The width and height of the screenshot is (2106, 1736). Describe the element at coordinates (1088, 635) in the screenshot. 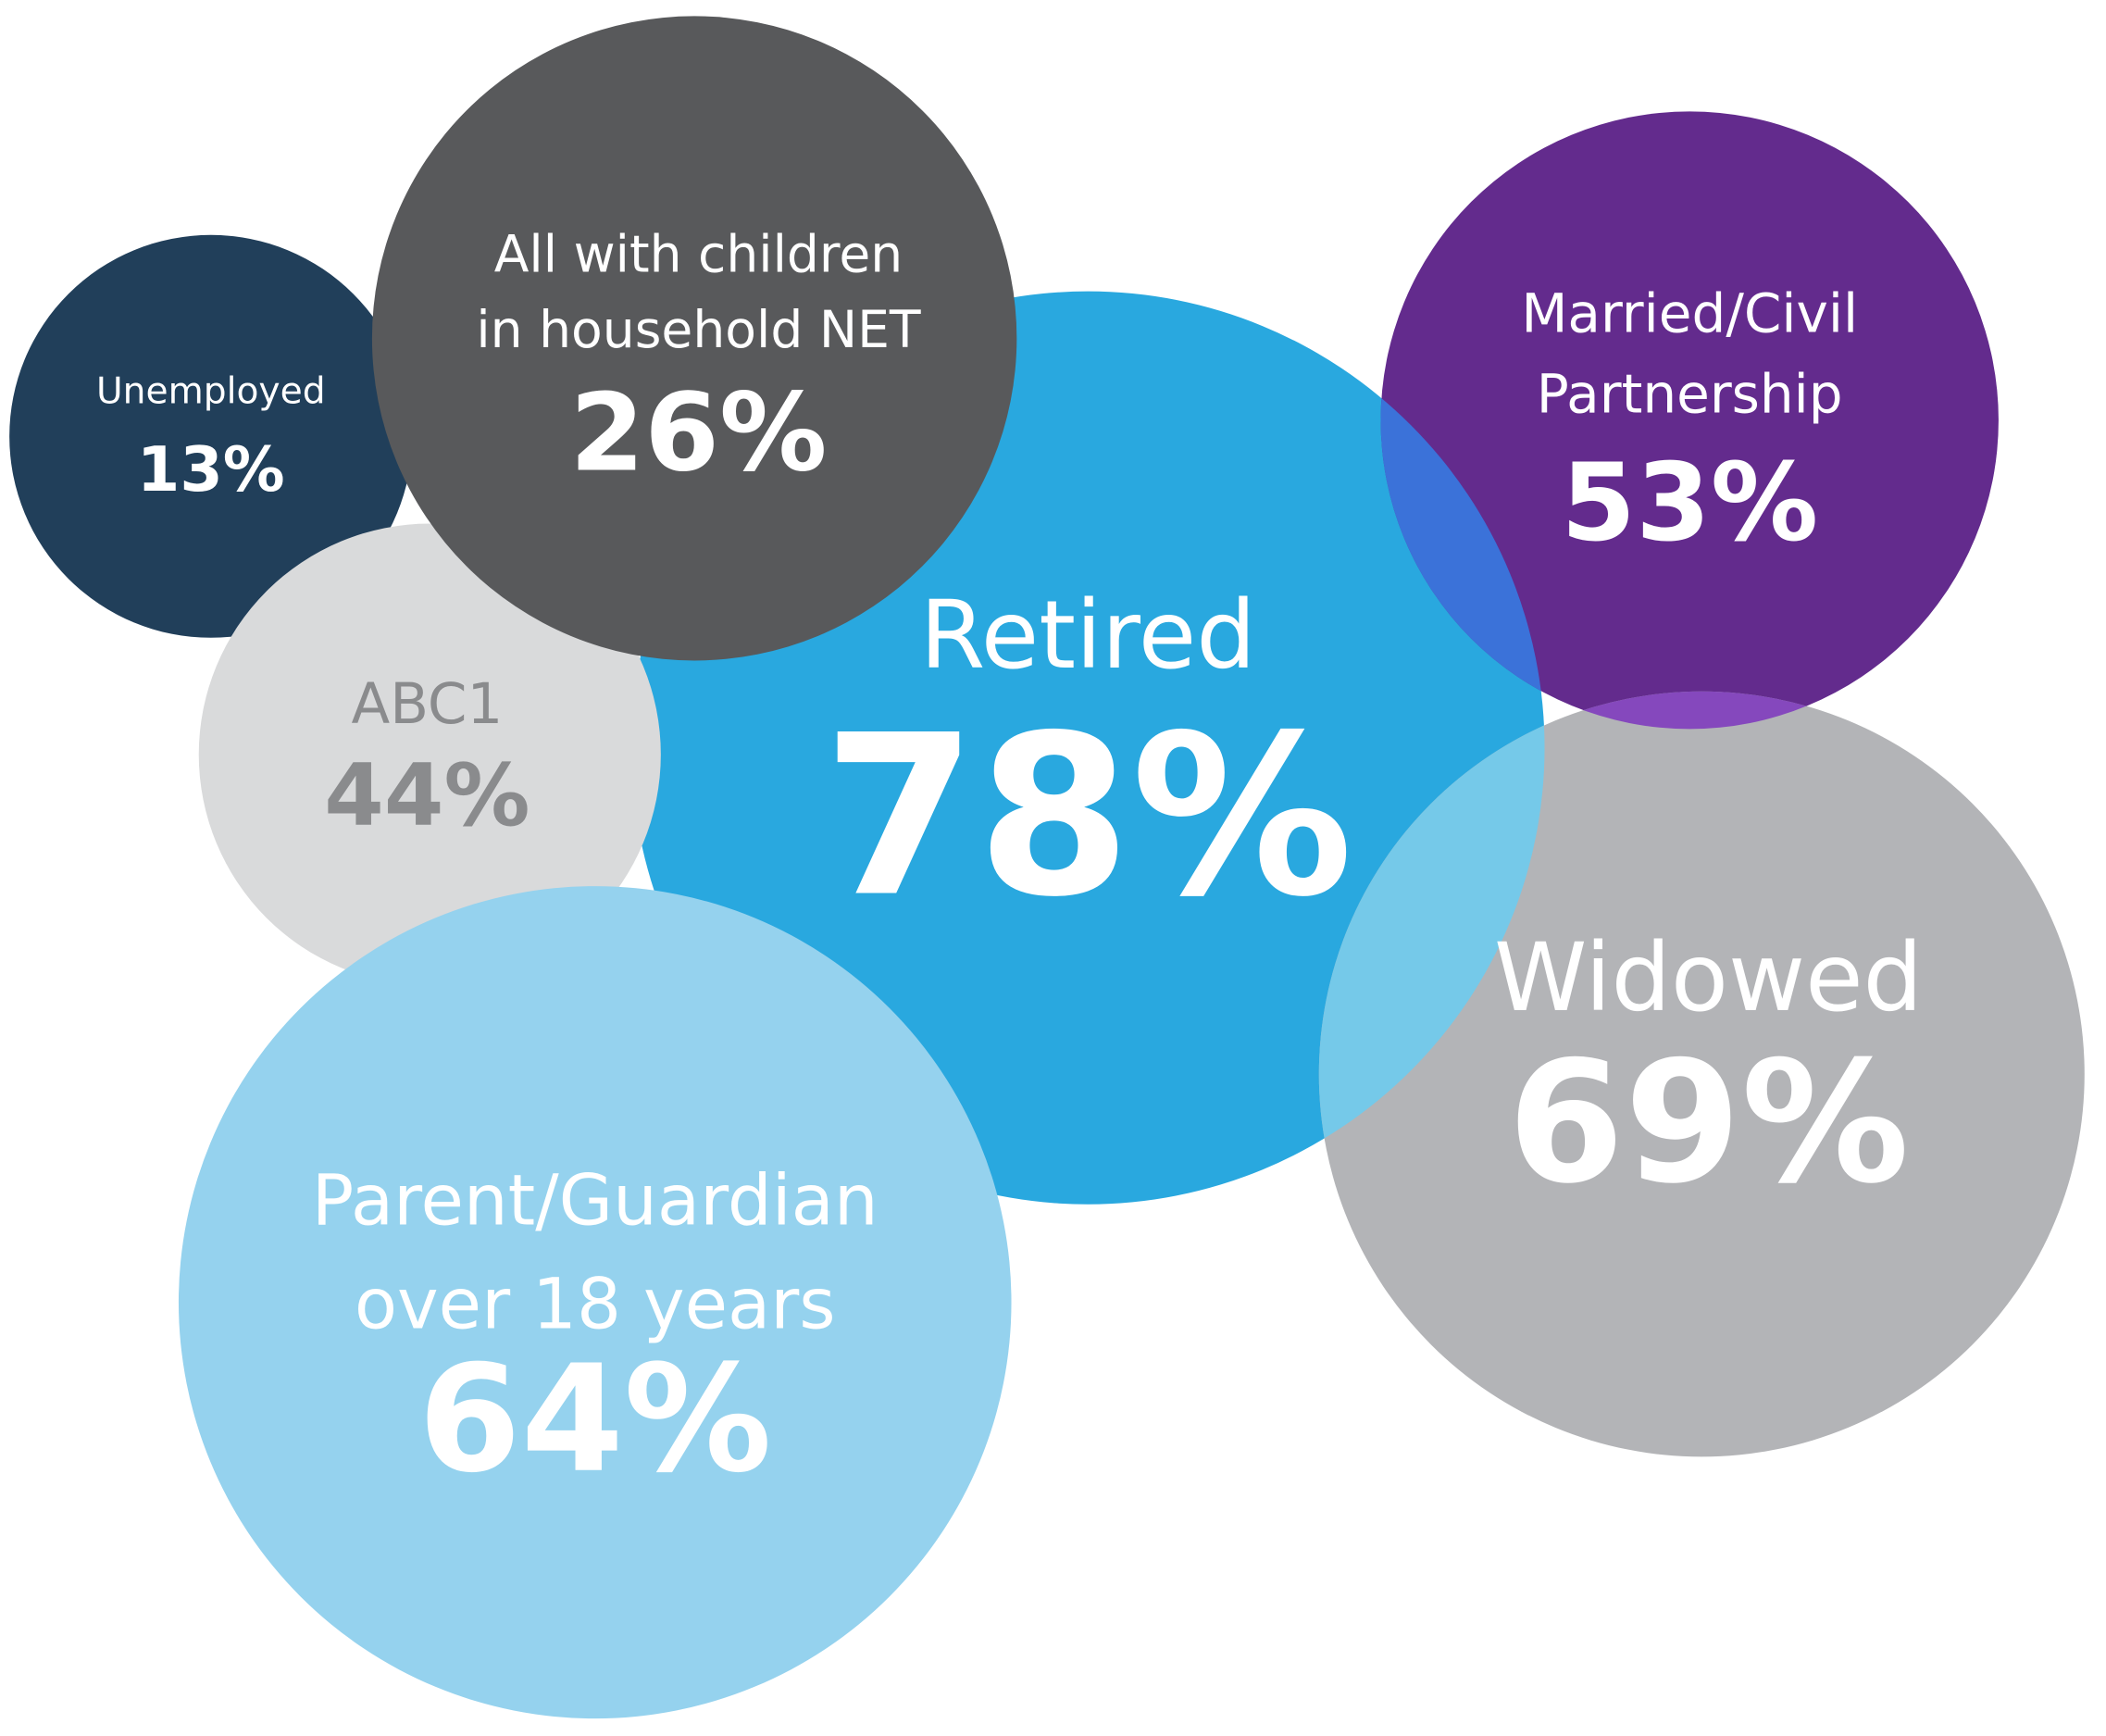

I see `label: Retired` at that location.